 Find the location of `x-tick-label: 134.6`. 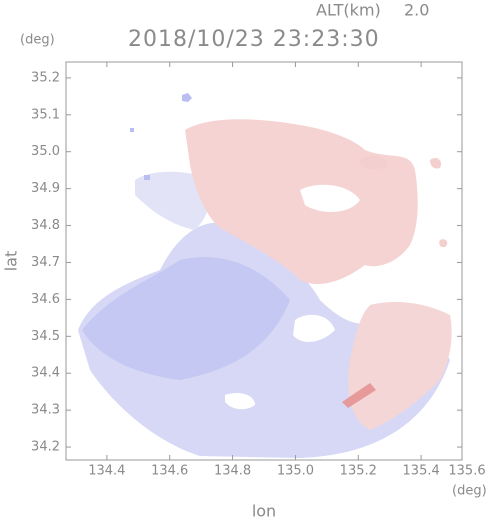

x-tick-label: 134.6 is located at coordinates (169, 471).